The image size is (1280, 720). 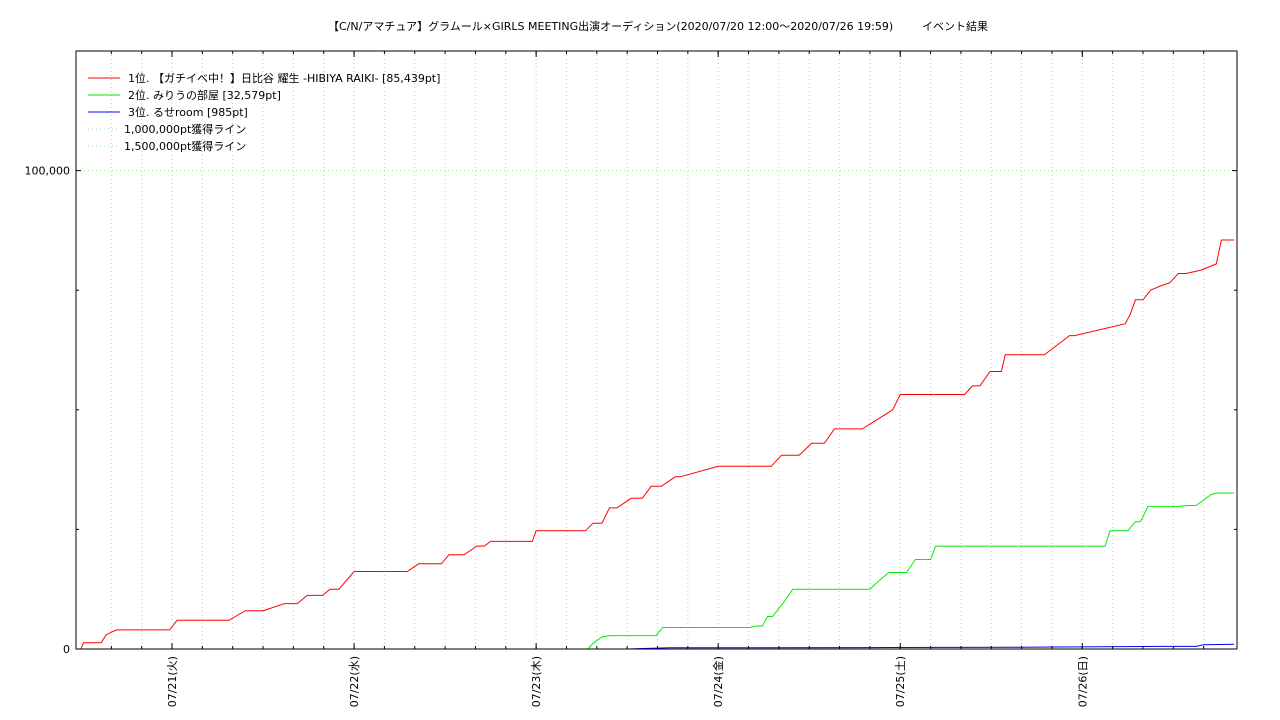 What do you see at coordinates (1082, 681) in the screenshot?
I see `x-tick-label: 07/26(日)` at bounding box center [1082, 681].